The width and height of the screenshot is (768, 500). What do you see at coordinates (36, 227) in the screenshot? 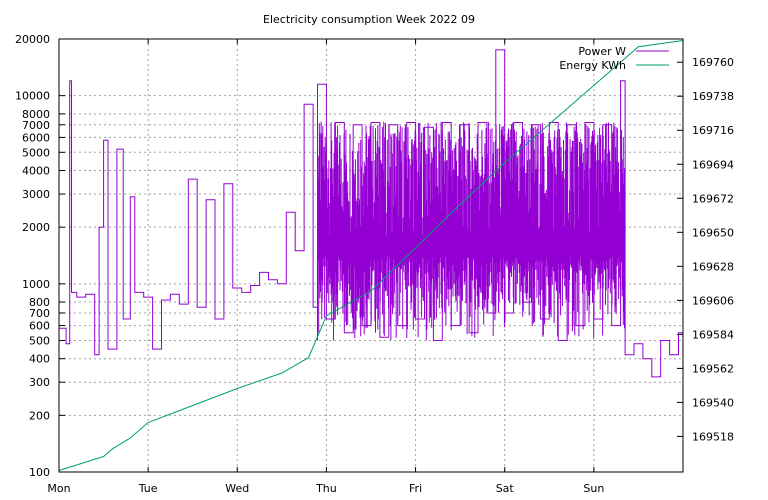
I see `y-left-tick-label: 2000` at bounding box center [36, 227].